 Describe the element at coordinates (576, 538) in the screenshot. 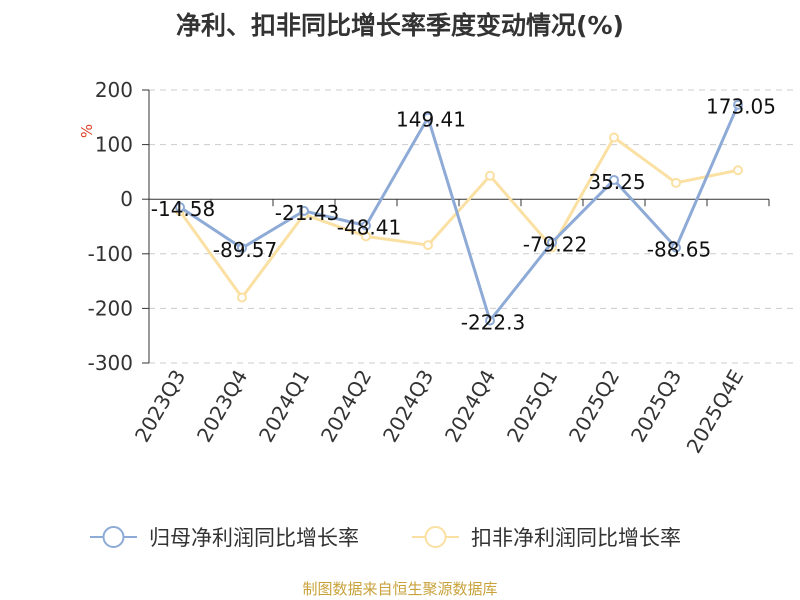

I see `legend-label: 扣非净利润同比增长率` at that location.